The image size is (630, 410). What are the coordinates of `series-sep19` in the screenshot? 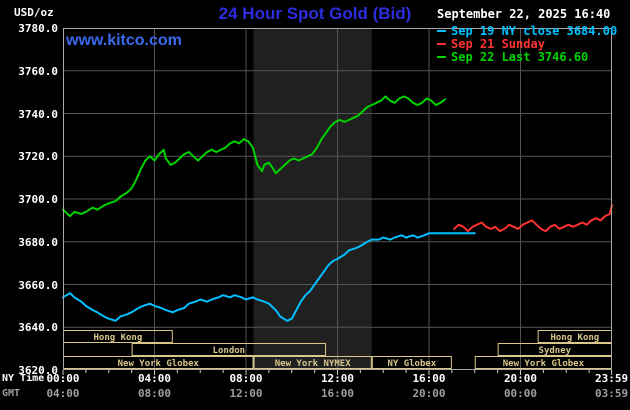 It's located at (269, 277).